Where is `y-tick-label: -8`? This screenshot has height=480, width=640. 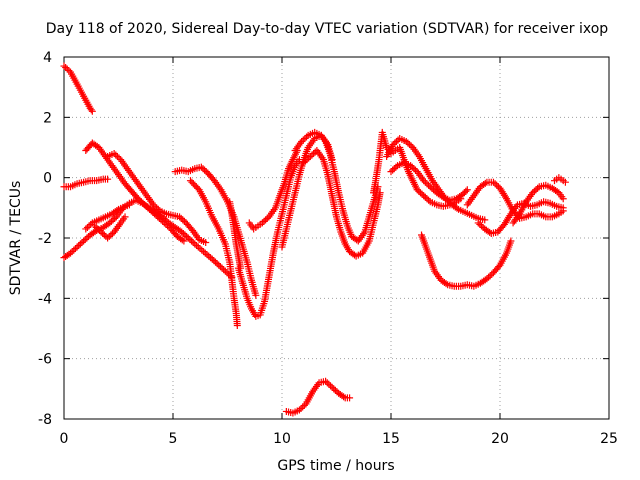 y-tick-label: -8 is located at coordinates (45, 420).